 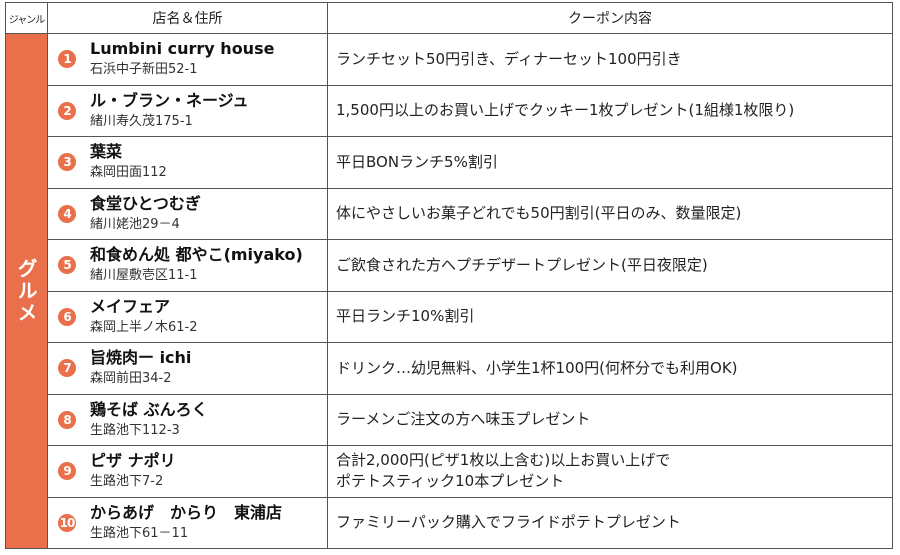 I want to click on coupon-cell: ご飲食された方へプチデザートプレゼント(平日夜限定), so click(x=610, y=265).